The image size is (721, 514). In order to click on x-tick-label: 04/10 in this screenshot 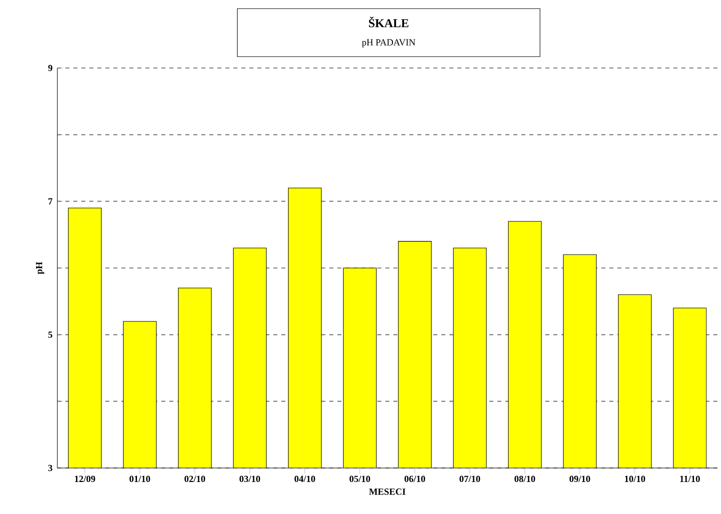, I will do `click(305, 479)`.